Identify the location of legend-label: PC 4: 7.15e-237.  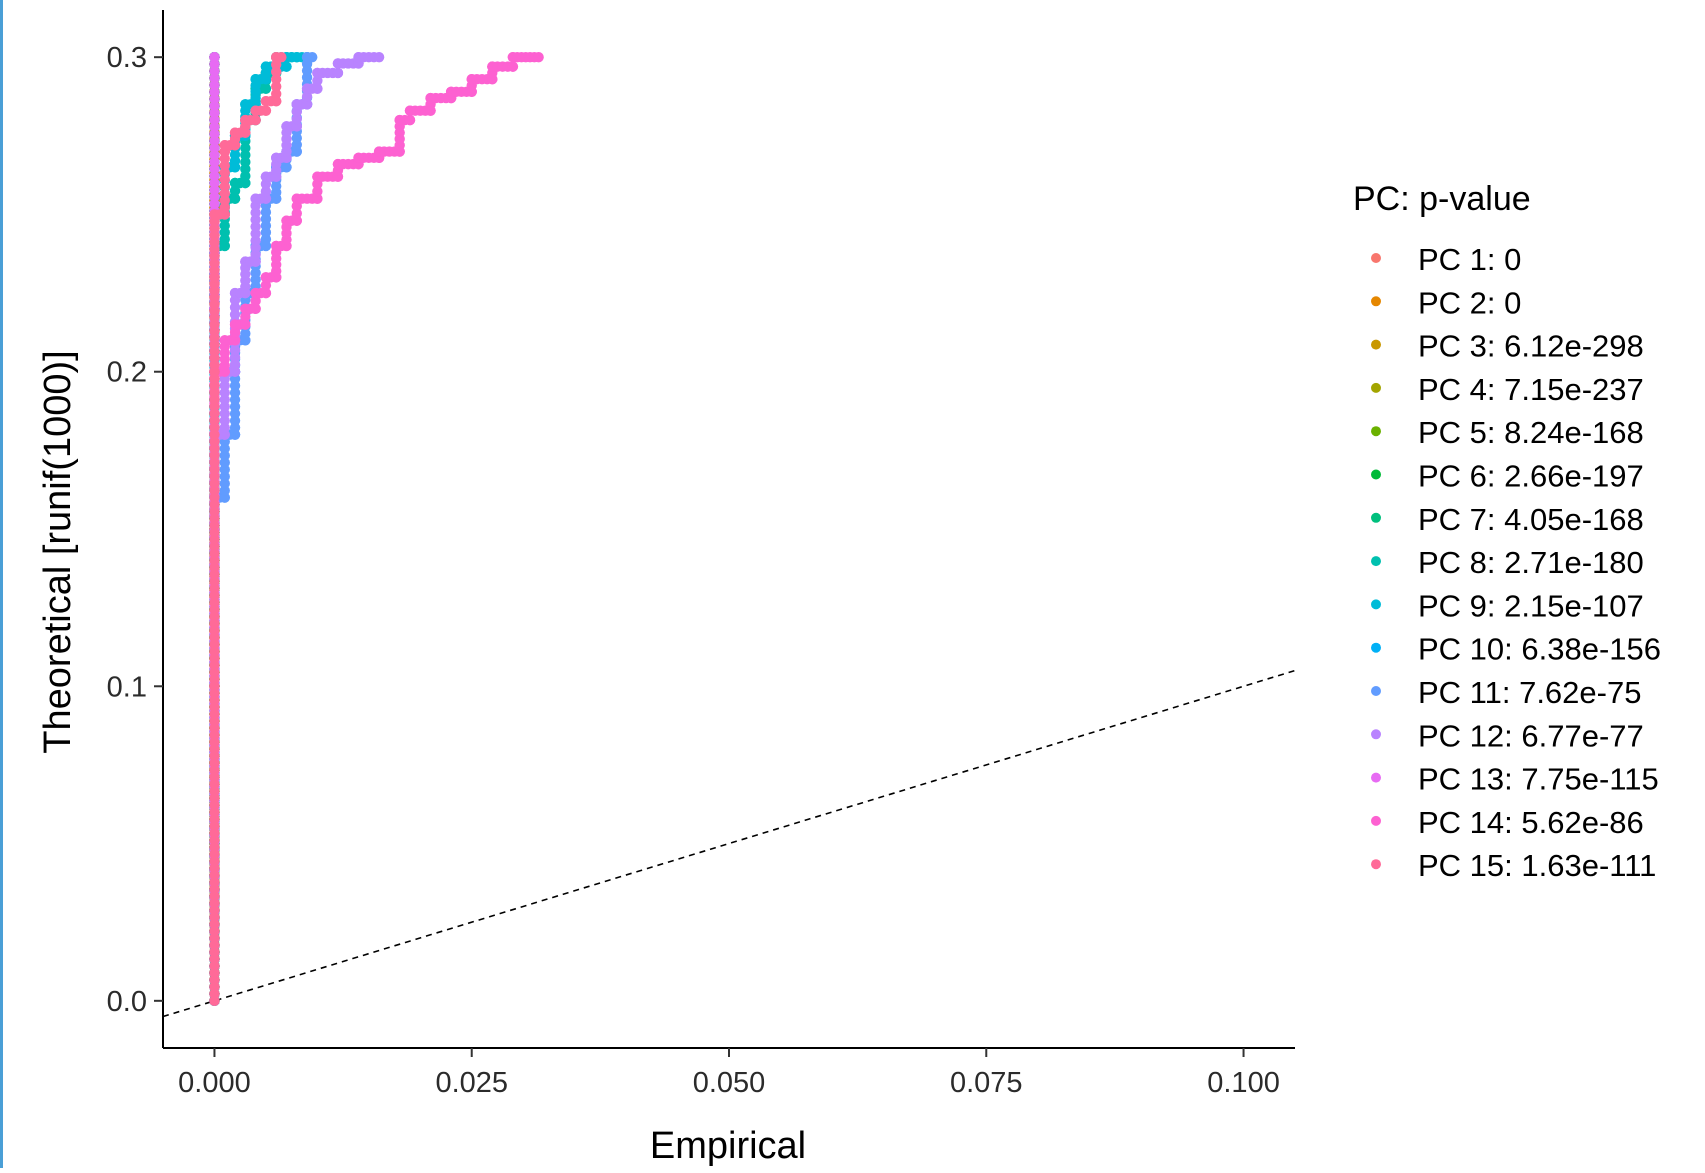
(1531, 389).